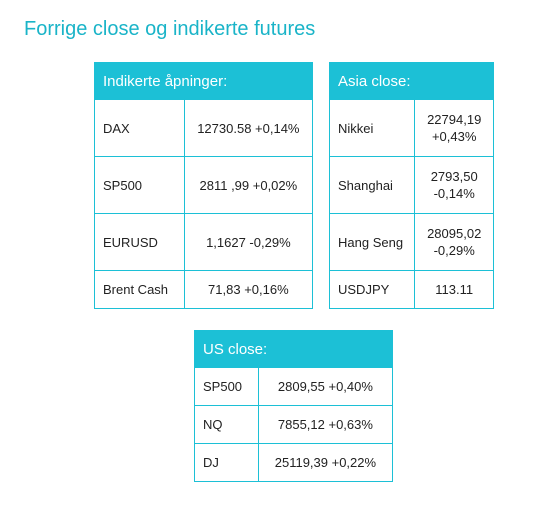 This screenshot has height=506, width=540. I want to click on asia-close-header: Asia close:, so click(411, 81).